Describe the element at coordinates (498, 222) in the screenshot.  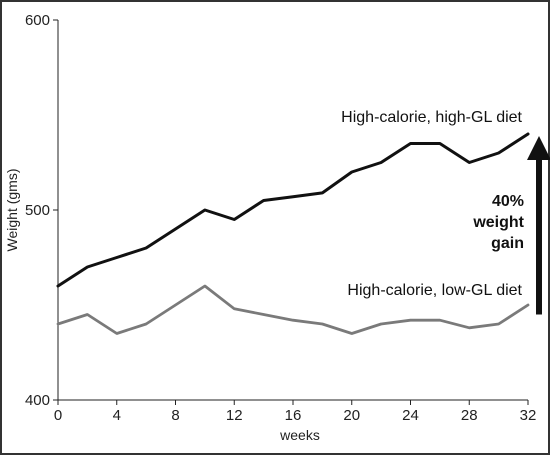
I see `annotation-line: weight` at that location.